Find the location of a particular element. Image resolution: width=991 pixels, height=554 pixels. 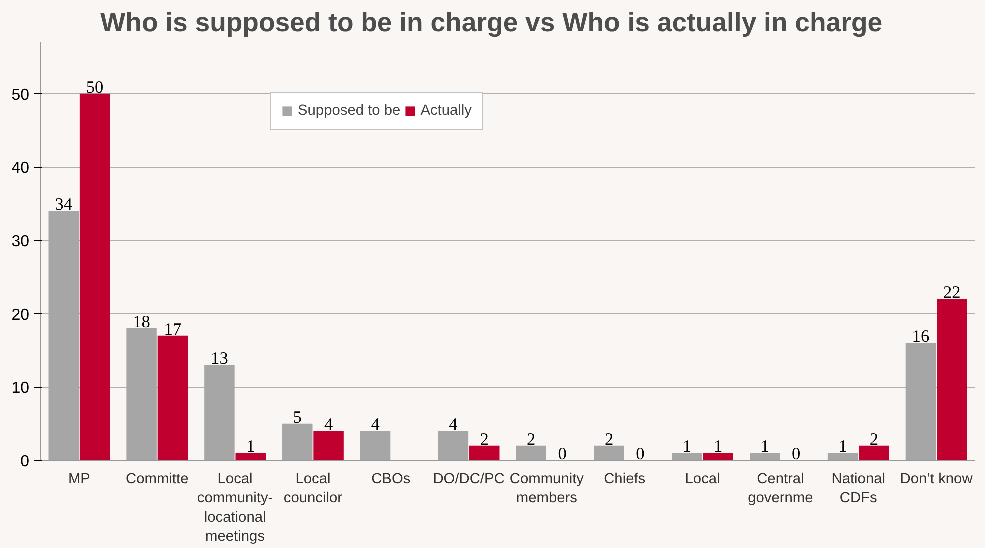

data-label: 50 is located at coordinates (95, 87).